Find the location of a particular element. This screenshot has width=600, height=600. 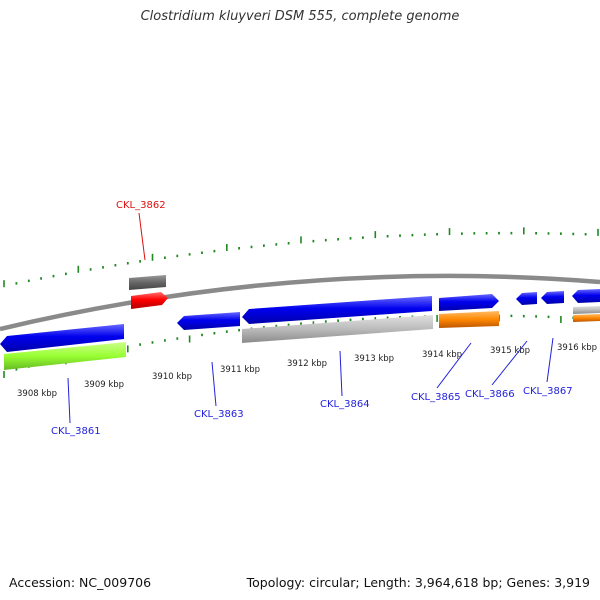

cog-category-features is located at coordinates (302, 338).